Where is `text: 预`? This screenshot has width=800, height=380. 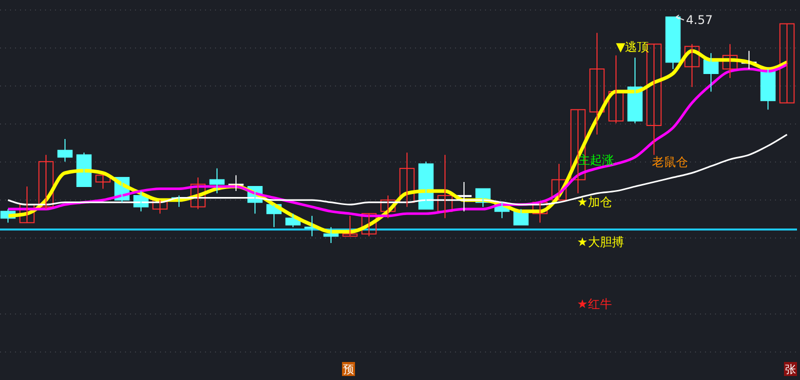
text: 预 is located at coordinates (348, 369).